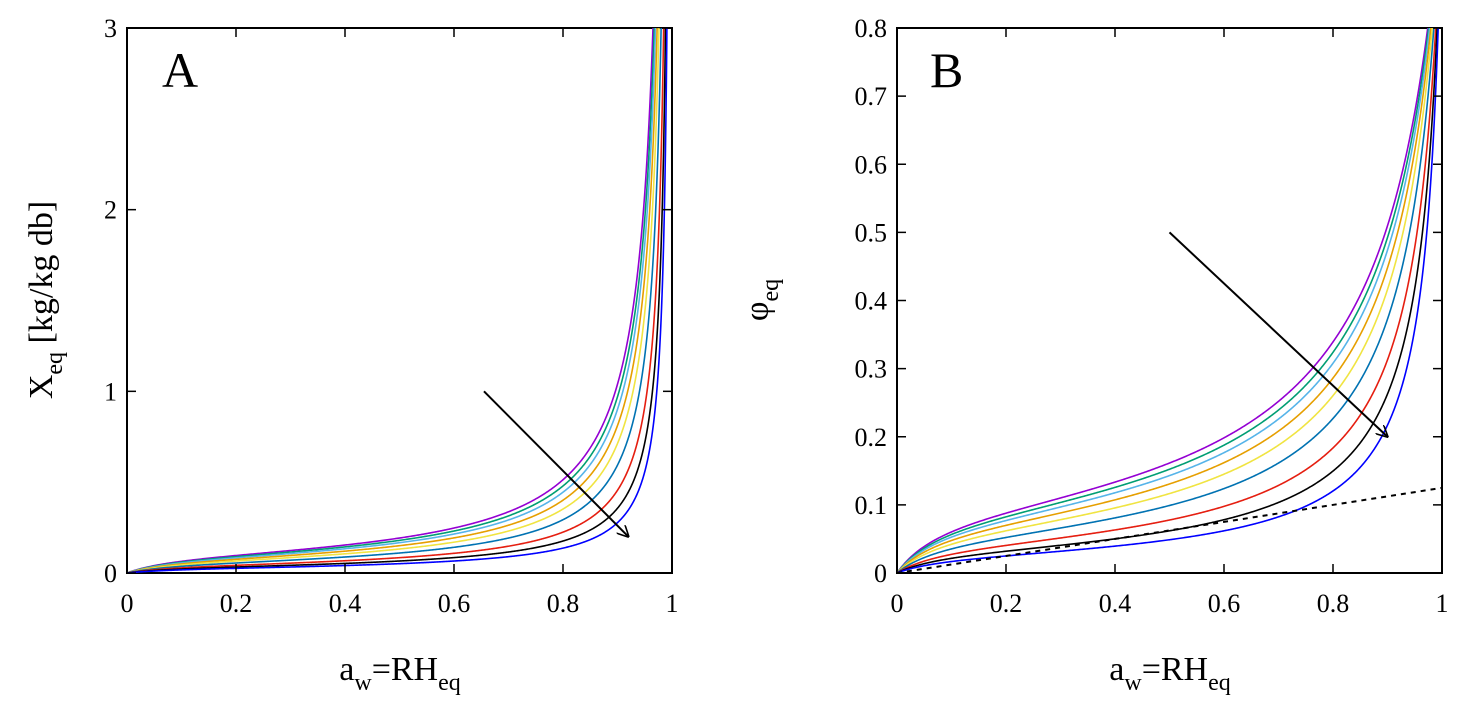 This screenshot has width=1466, height=710. Describe the element at coordinates (346, 669) in the screenshot. I see `panel-a-x-axis-label-main: a` at that location.